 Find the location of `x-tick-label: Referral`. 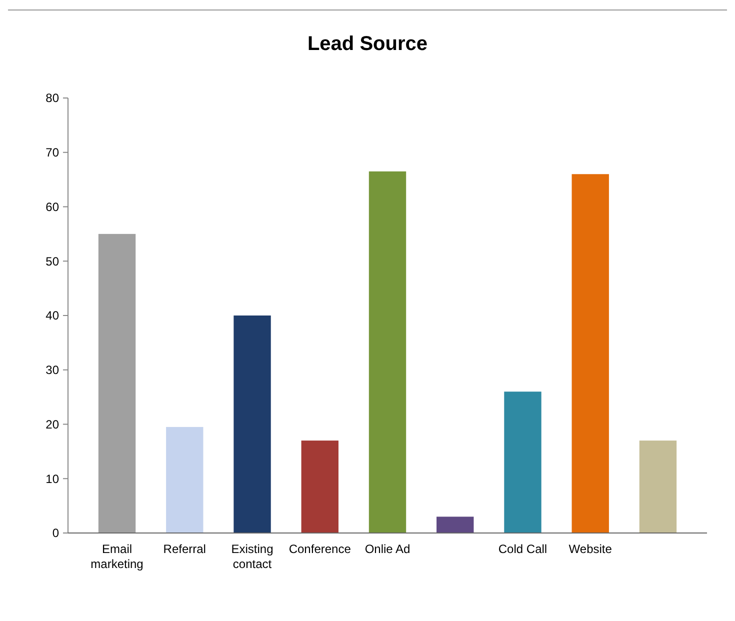

x-tick-label: Referral is located at coordinates (184, 549).